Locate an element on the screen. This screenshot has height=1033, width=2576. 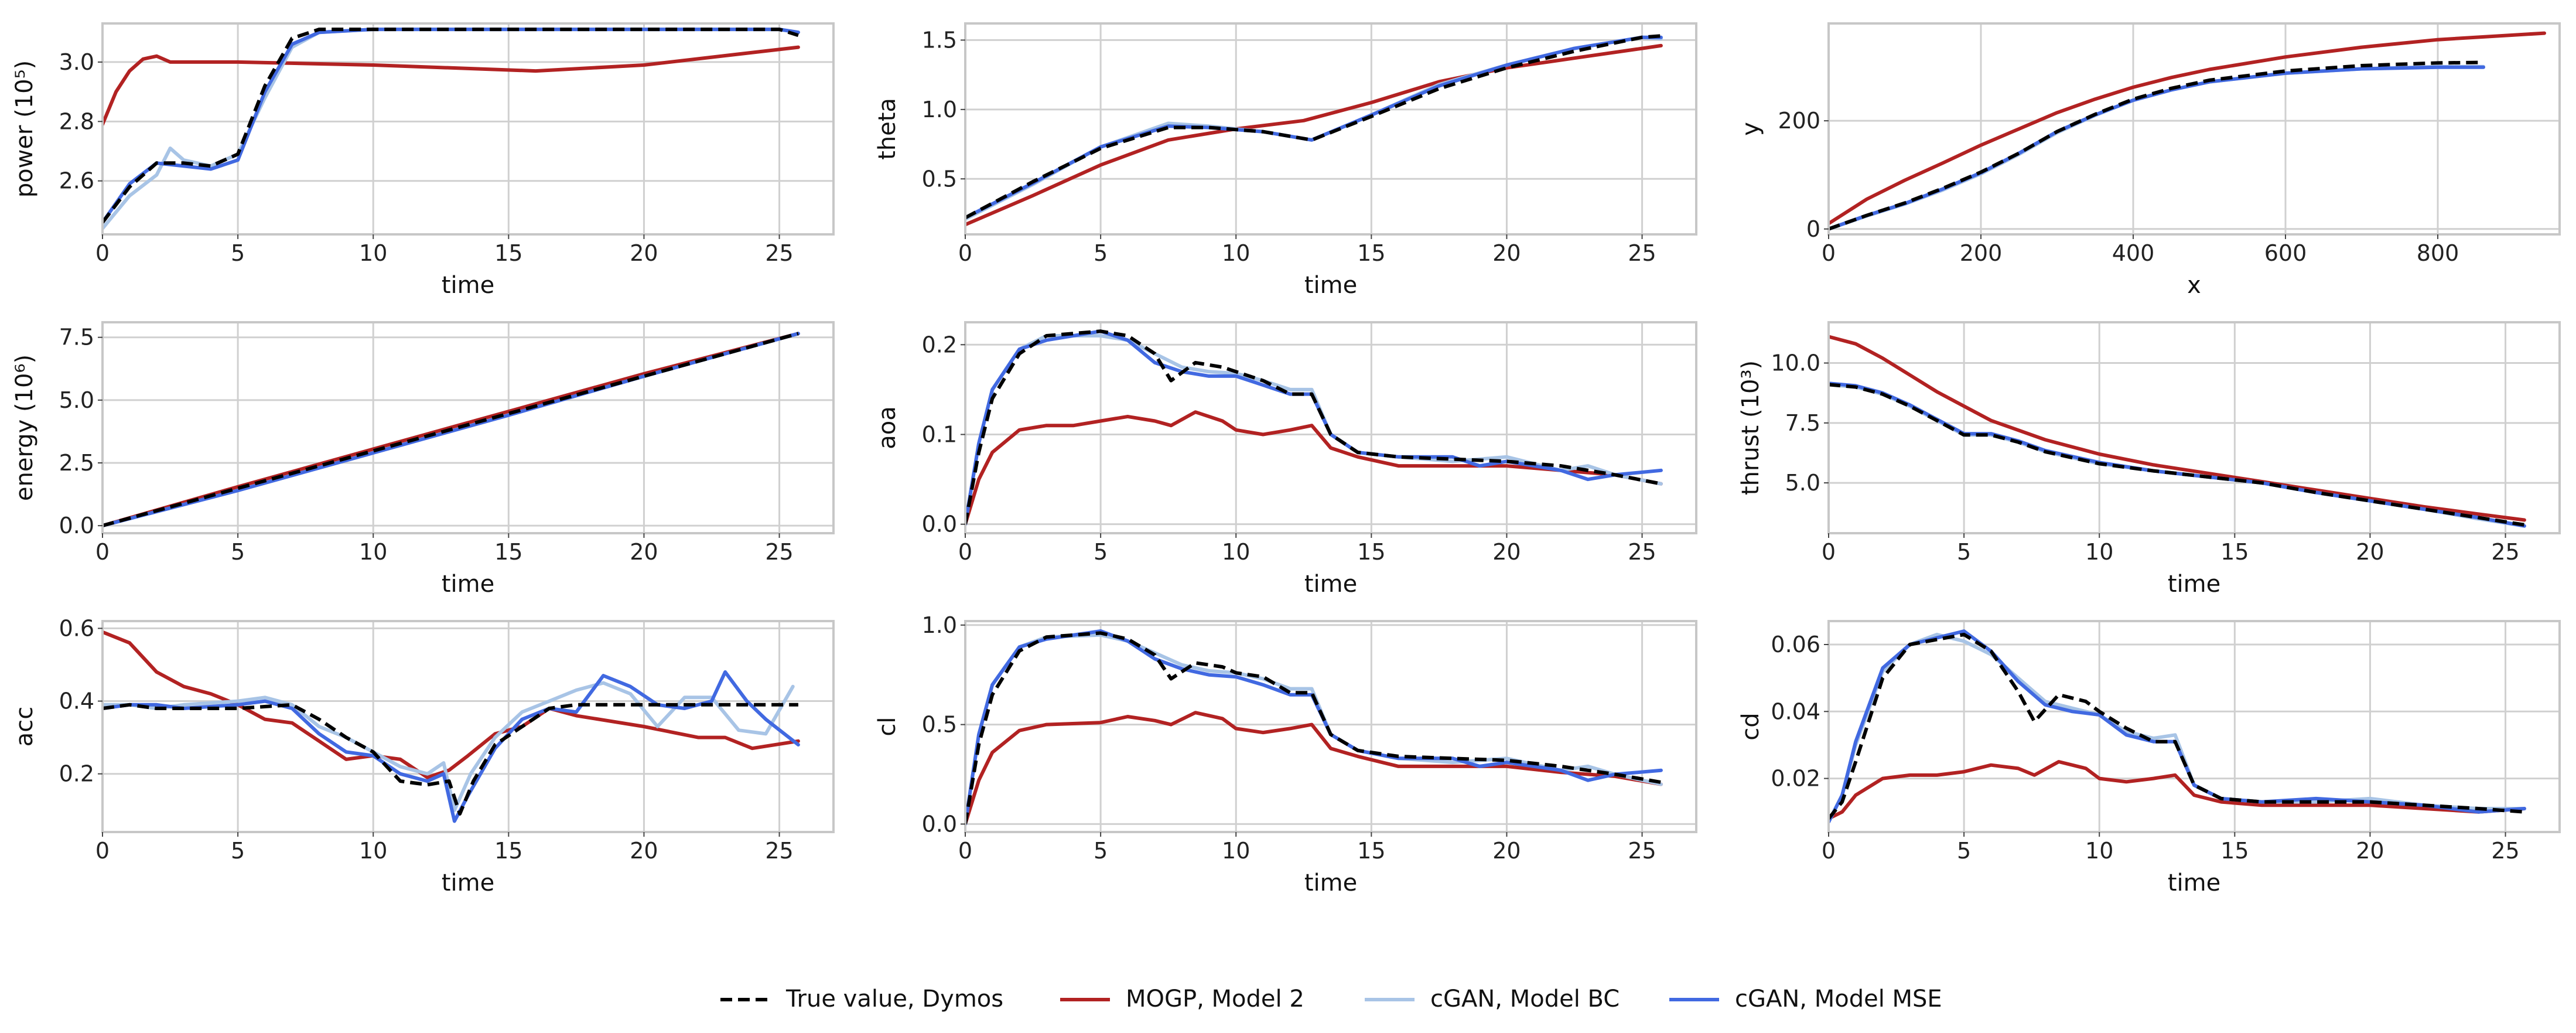
y-tick-label: 5.0 is located at coordinates (77, 400).